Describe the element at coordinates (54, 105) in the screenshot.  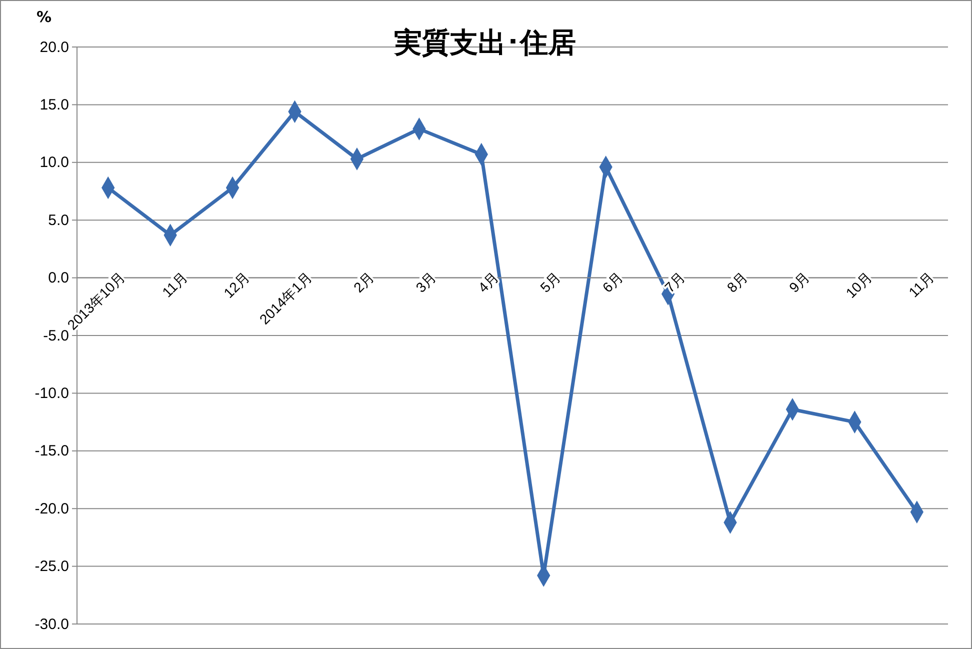
I see `y-tick-label: 15.0` at that location.